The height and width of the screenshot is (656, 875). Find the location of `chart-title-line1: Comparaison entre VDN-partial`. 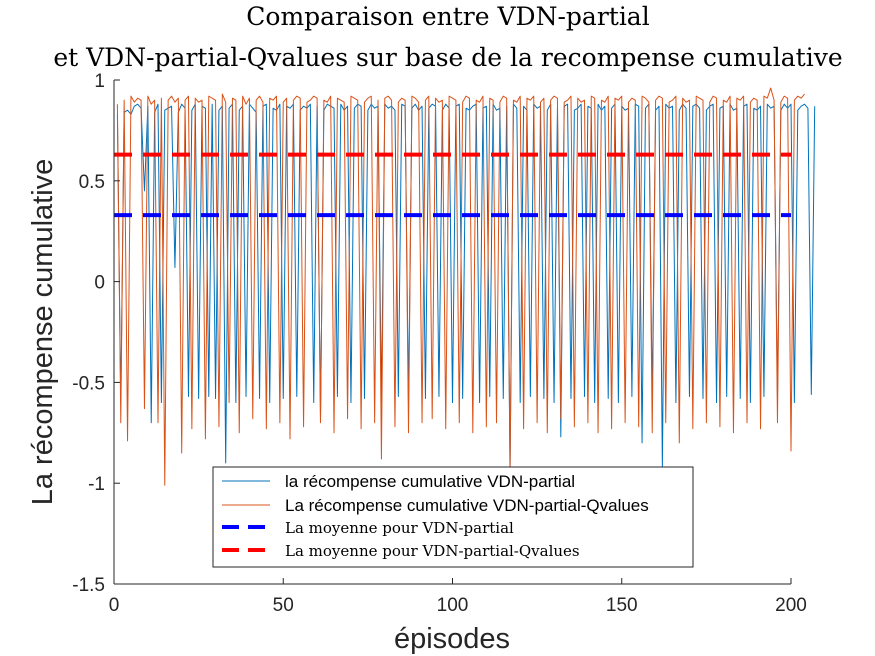

chart-title-line1: Comparaison entre VDN-partial is located at coordinates (447, 16).